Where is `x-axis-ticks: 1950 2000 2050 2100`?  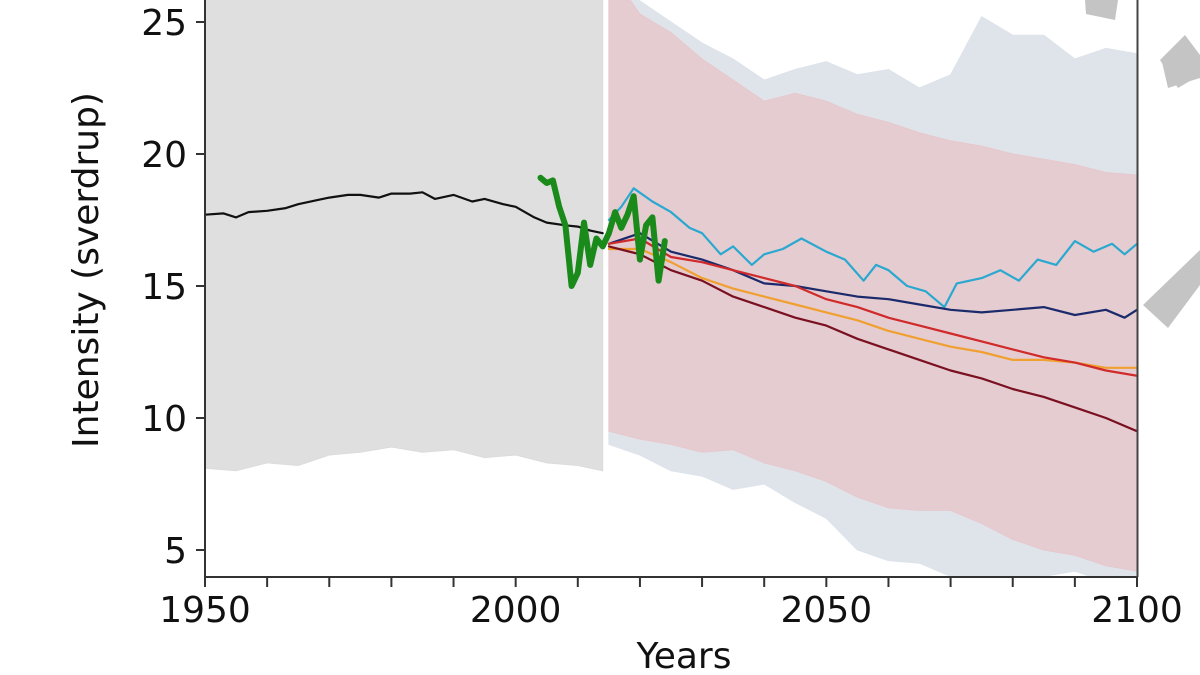
x-axis-ticks: 1950 2000 2050 2100 is located at coordinates (671, 604).